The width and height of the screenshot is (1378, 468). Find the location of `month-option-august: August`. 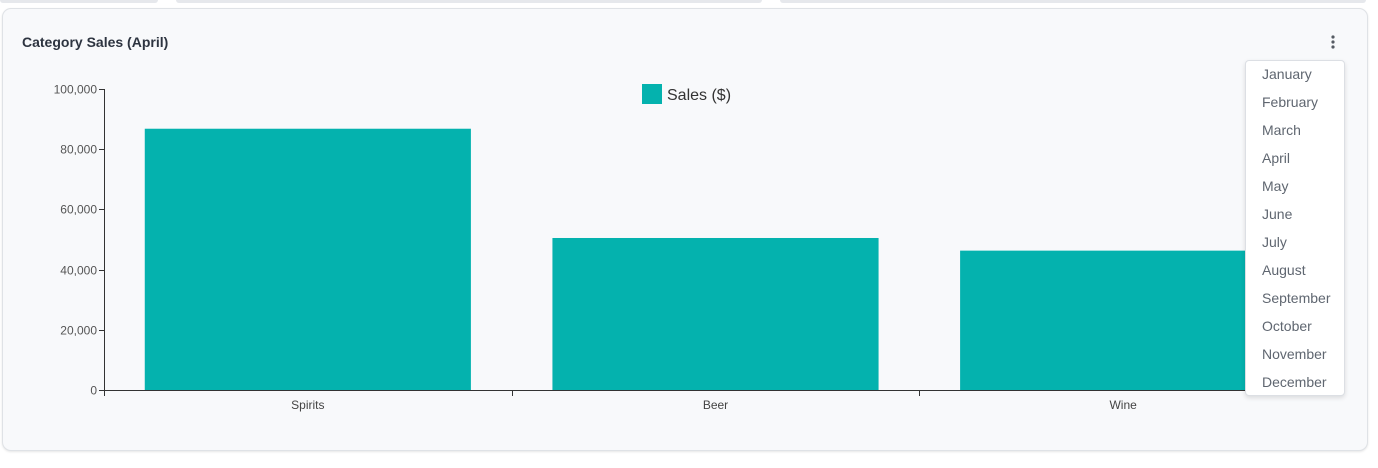

month-option-august: August is located at coordinates (1284, 270).